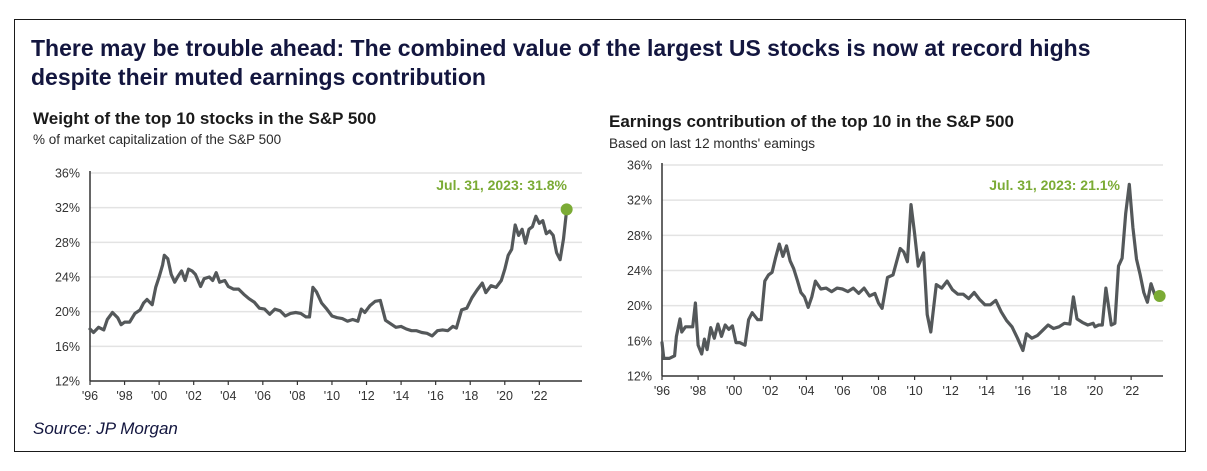  What do you see at coordinates (1054, 185) in the screenshot?
I see `annotation-label: Jul. 31, 2023: 21.1%` at bounding box center [1054, 185].